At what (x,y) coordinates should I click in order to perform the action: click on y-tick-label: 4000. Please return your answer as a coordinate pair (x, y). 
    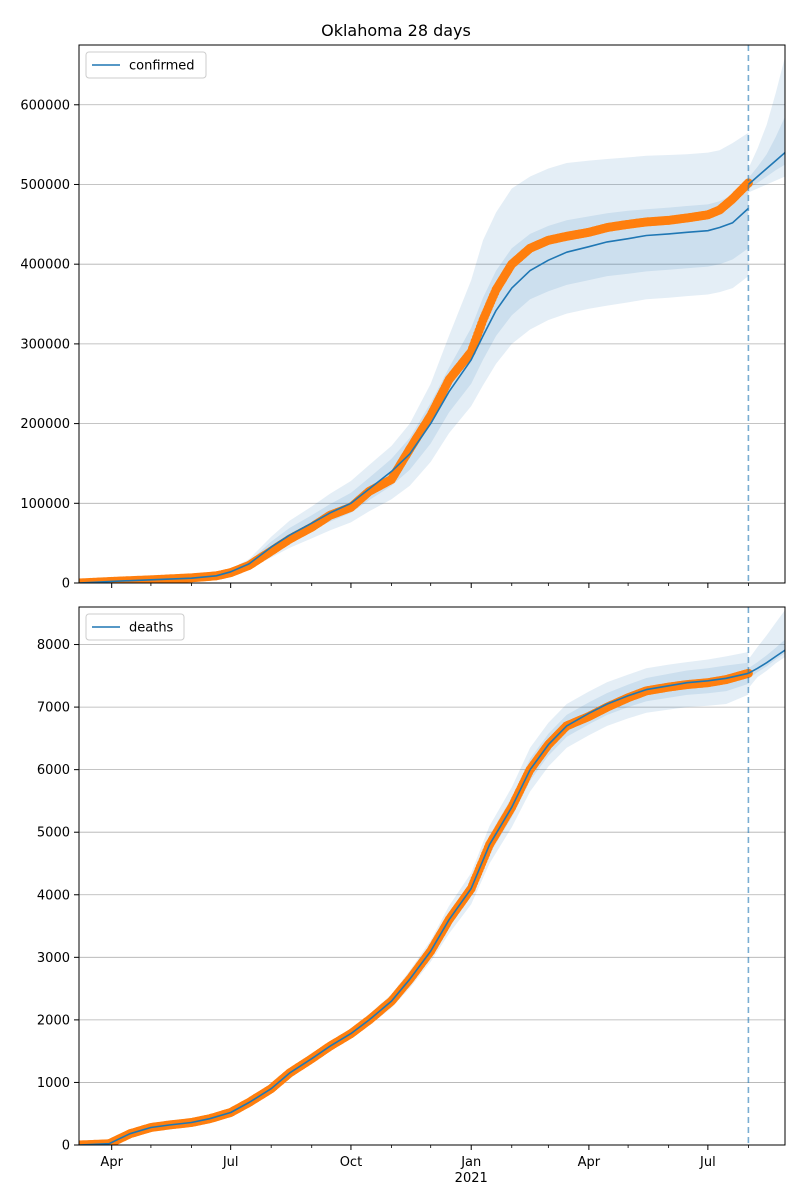
    Looking at the image, I should click on (53, 895).